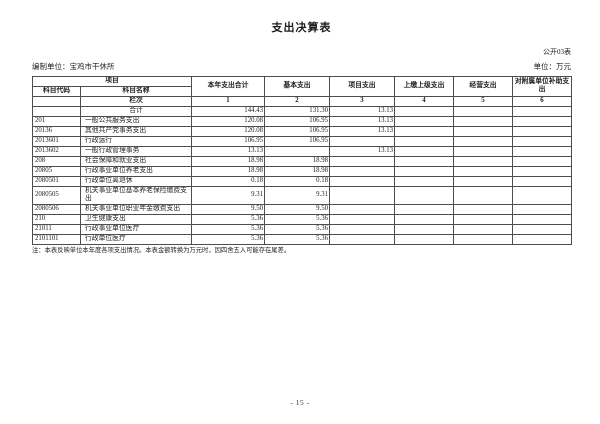  What do you see at coordinates (56, 131) in the screenshot?
I see `subject-code-cell: 20136` at bounding box center [56, 131].